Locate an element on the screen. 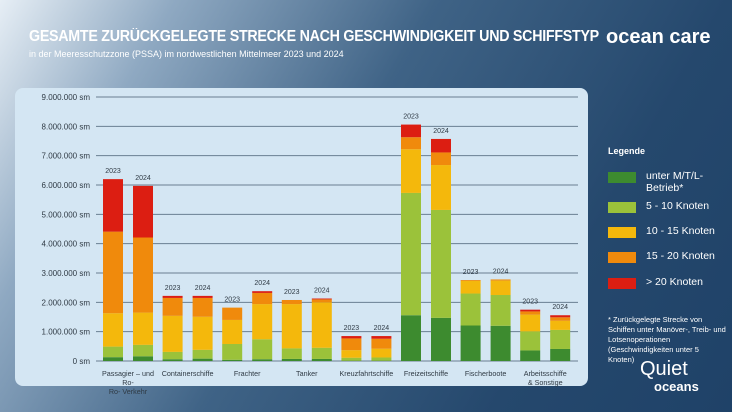 The width and height of the screenshot is (732, 412). x-category-label: Frachter is located at coordinates (247, 373).